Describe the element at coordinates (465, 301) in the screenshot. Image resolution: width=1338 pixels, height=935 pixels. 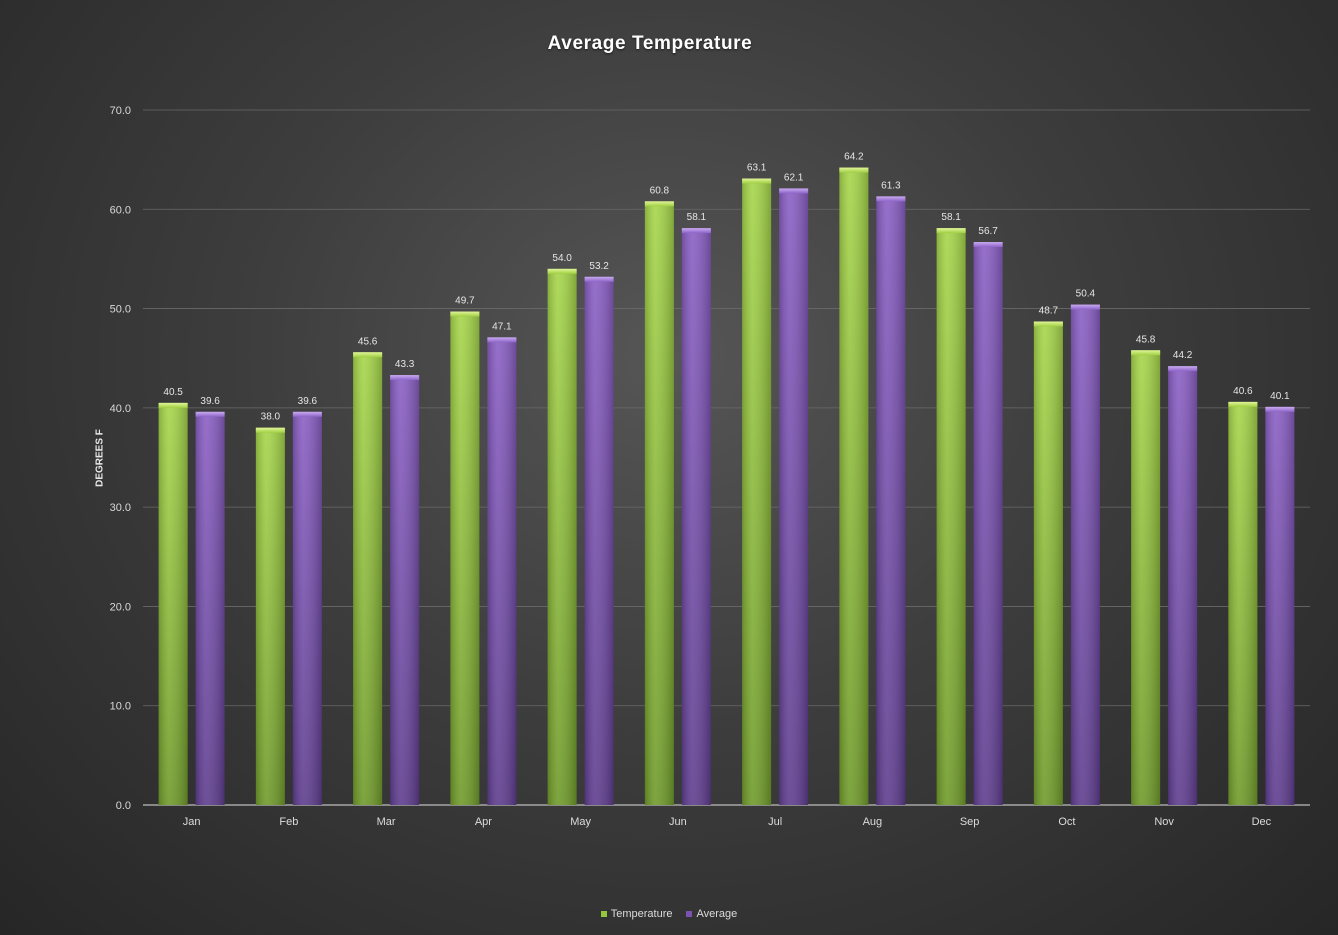
I see `data-label-temperature-apr: 49.7` at that location.